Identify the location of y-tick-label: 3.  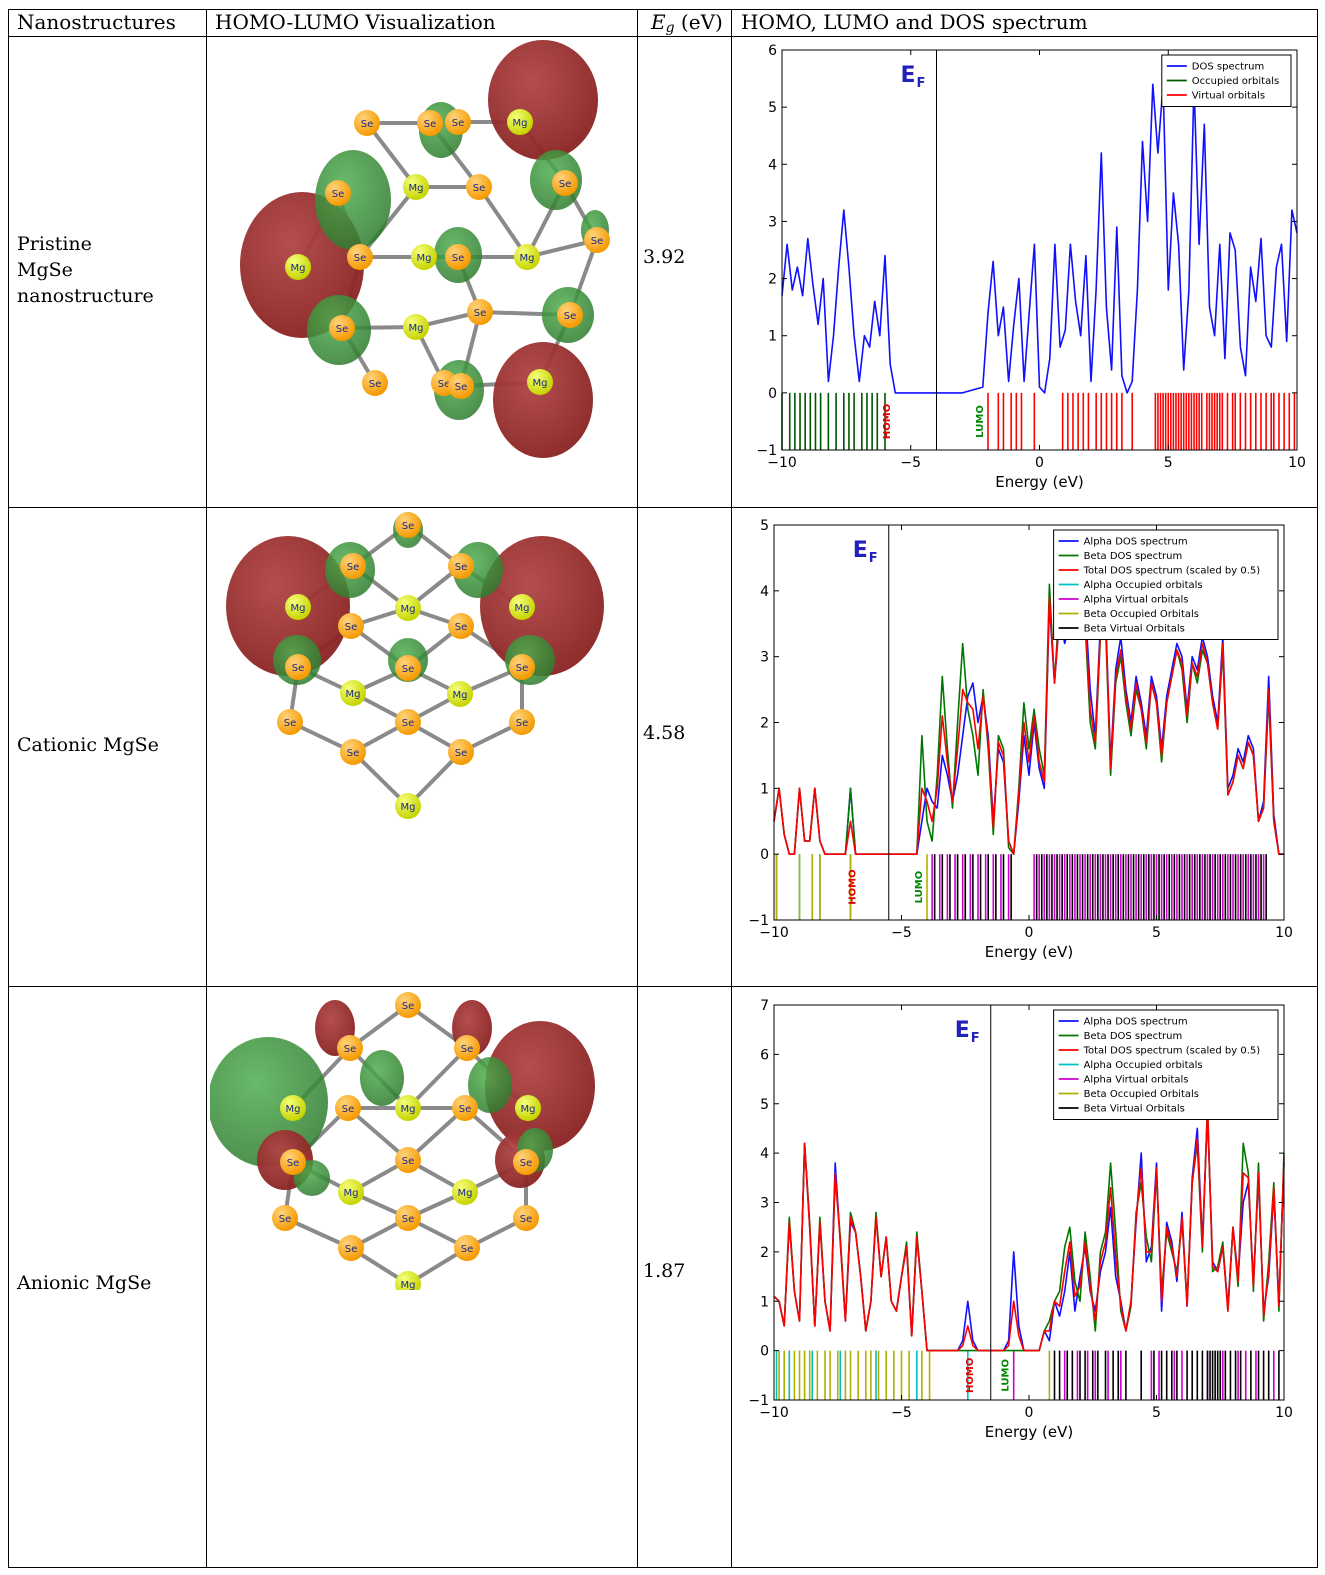
(772, 222).